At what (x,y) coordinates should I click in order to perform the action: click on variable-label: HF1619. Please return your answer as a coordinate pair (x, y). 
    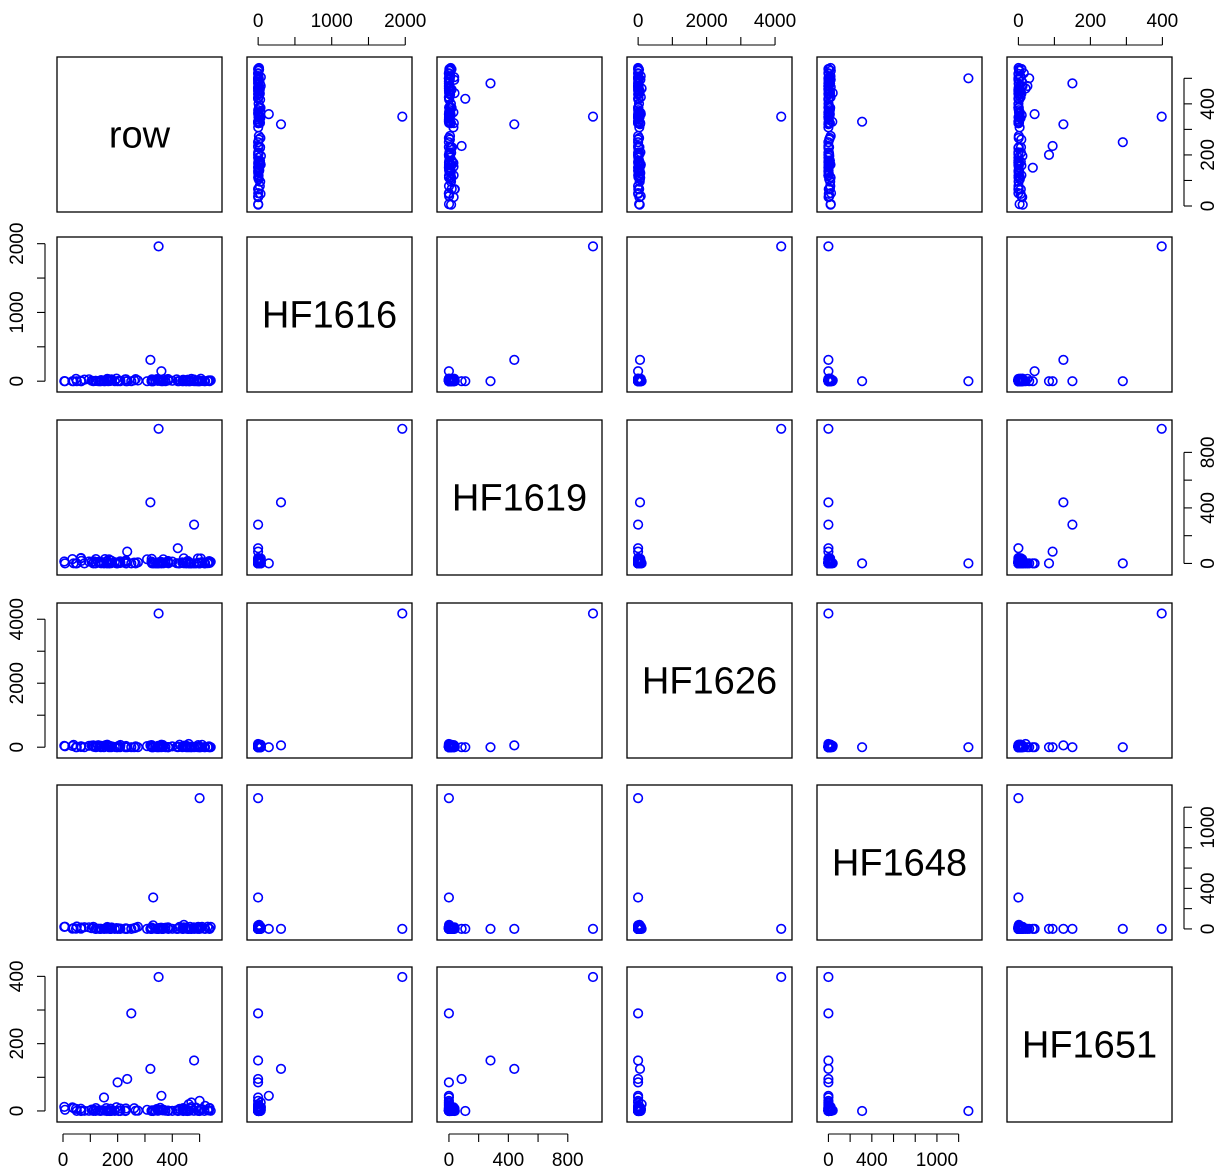
    Looking at the image, I should click on (519, 499).